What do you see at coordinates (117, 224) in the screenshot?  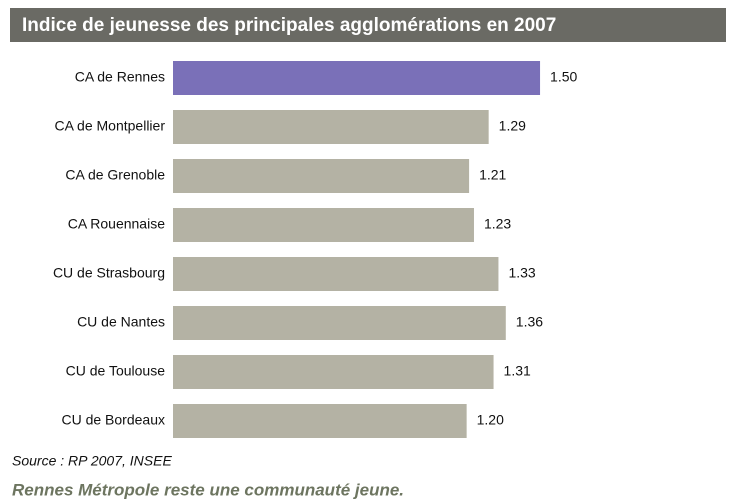 I see `y-tick-label: CA Rouennaise` at bounding box center [117, 224].